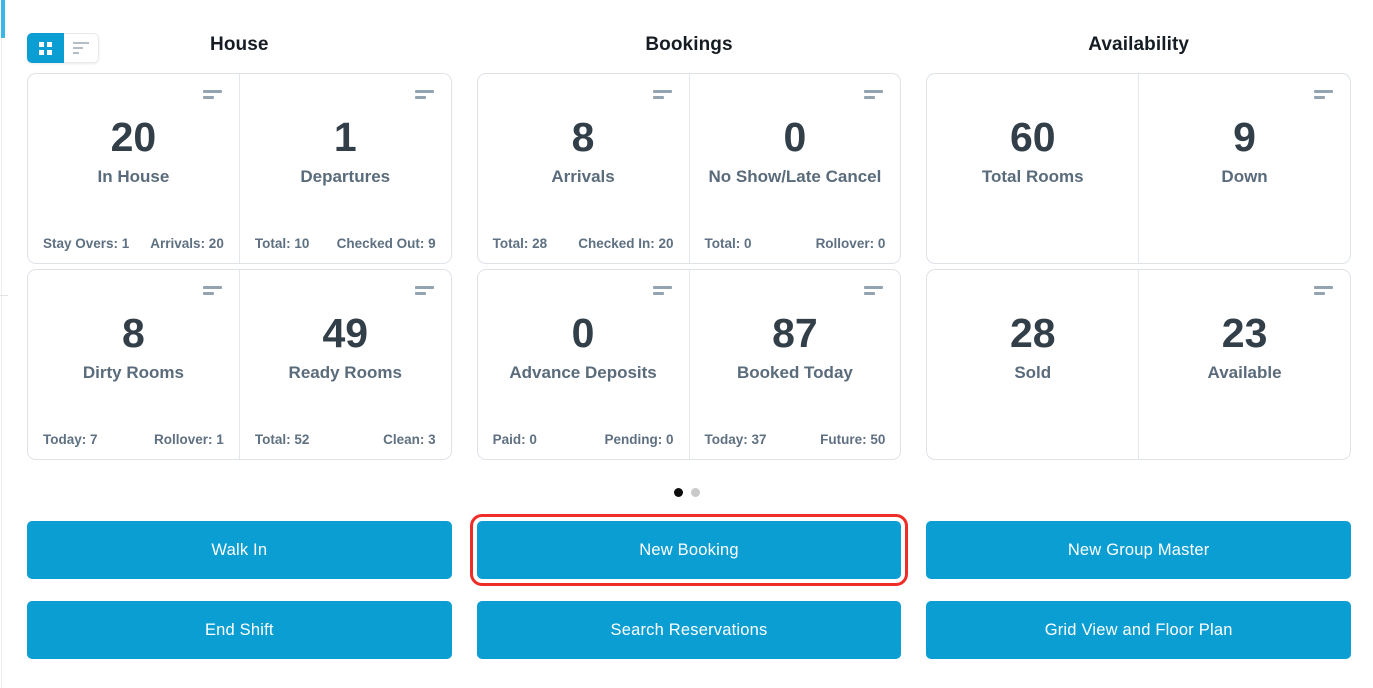 The image size is (1373, 688). I want to click on section-title-availability: Availability, so click(1139, 44).